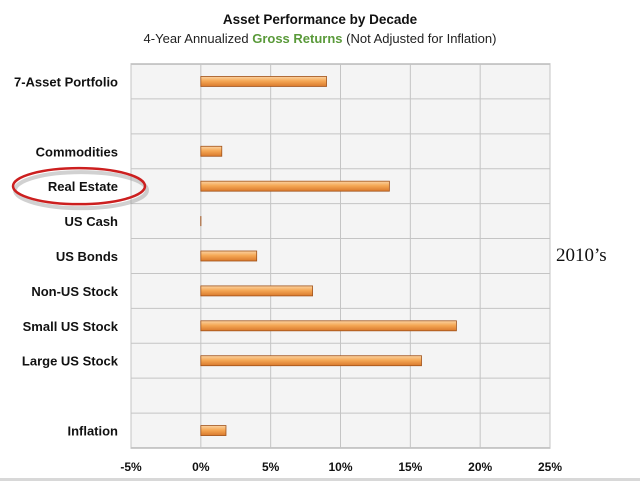  I want to click on category-label: US Bonds, so click(87, 256).